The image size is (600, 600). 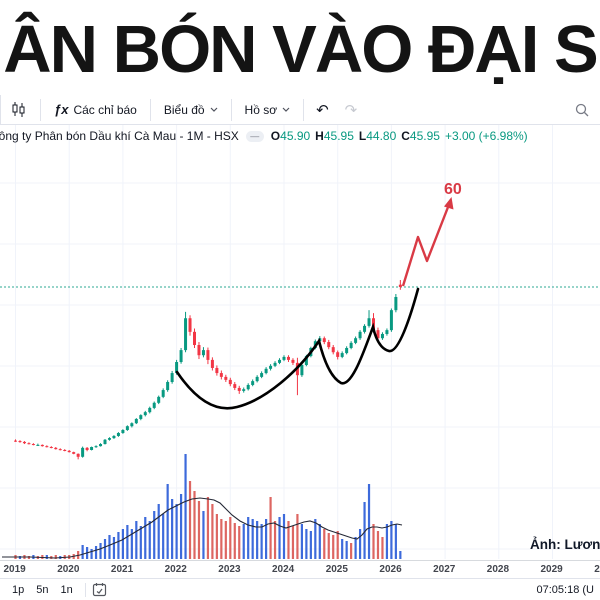 What do you see at coordinates (444, 569) in the screenshot?
I see `year-label: 2027` at bounding box center [444, 569].